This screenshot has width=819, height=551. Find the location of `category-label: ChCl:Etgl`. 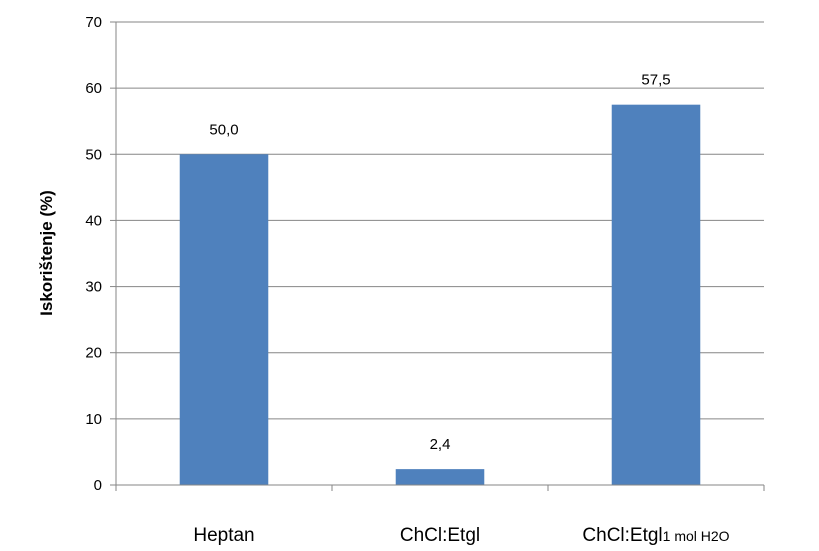

category-label: ChCl:Etgl is located at coordinates (440, 535).